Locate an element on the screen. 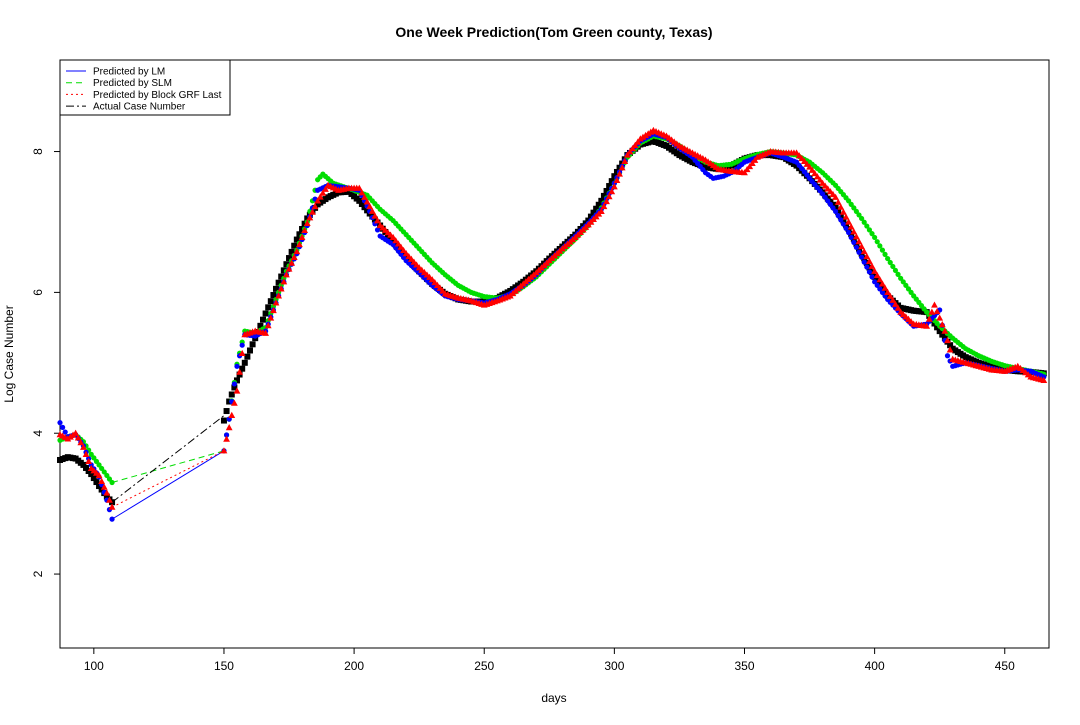  legend-label: Predicted by SLM is located at coordinates (132, 83).